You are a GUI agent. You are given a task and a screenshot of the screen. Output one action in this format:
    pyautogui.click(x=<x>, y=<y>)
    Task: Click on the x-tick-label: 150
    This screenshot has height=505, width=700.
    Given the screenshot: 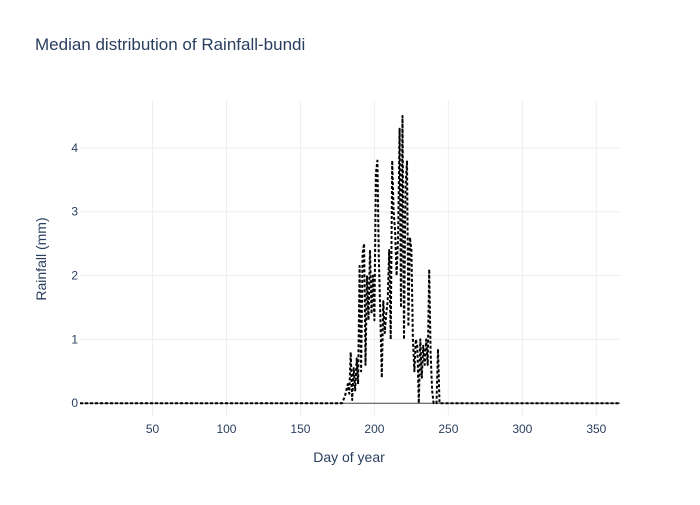 What is the action you would take?
    pyautogui.click(x=300, y=429)
    